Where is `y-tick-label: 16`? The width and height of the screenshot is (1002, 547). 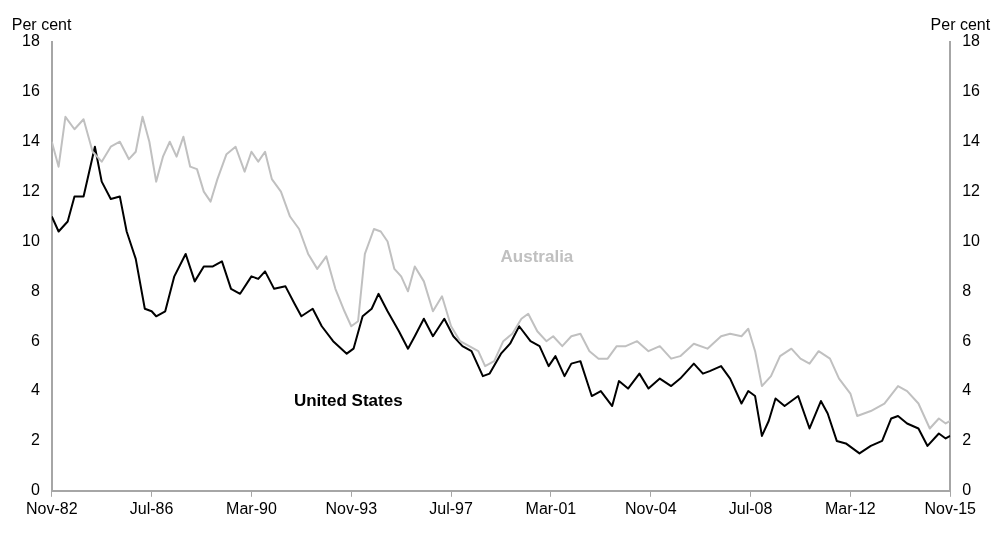
y-tick-label: 16 is located at coordinates (31, 91).